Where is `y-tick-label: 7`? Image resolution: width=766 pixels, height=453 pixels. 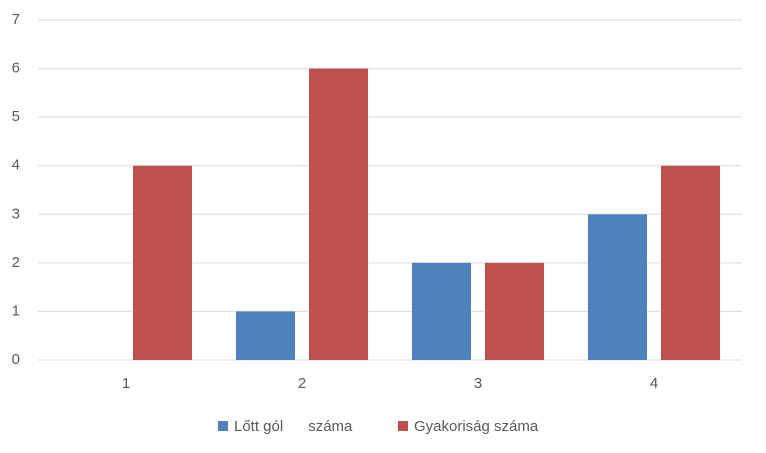
y-tick-label: 7 is located at coordinates (16, 19).